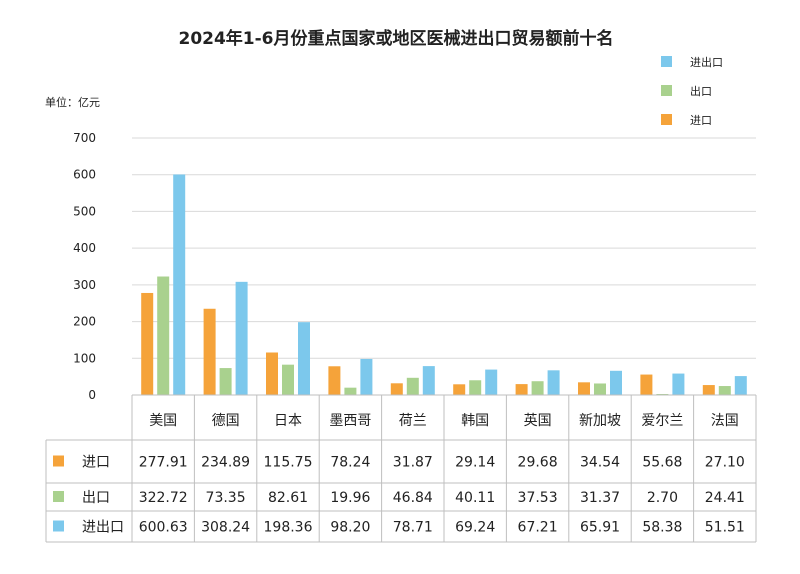 The image size is (800, 574). I want to click on bar-出口-韩国, so click(475, 387).